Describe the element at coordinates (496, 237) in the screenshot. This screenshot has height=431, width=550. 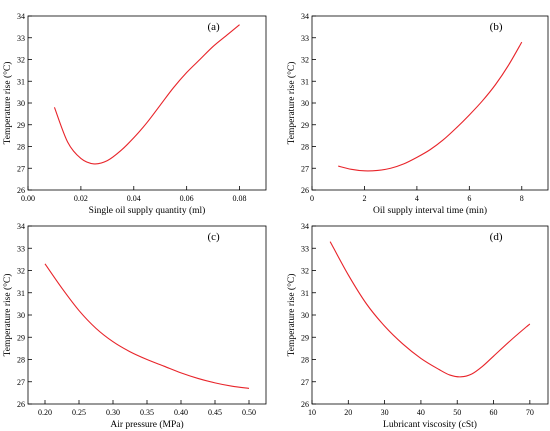
I see `panel-label: (d)` at that location.